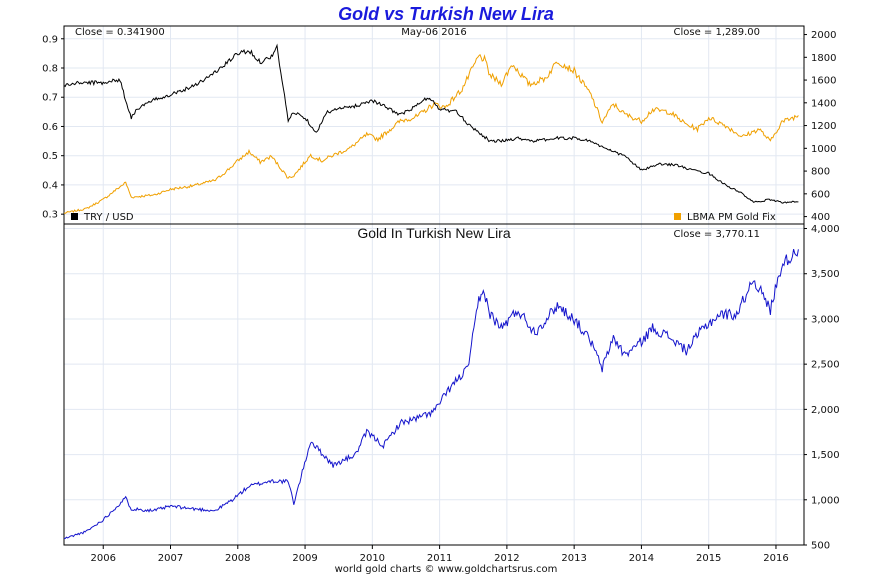 The width and height of the screenshot is (890, 575). I want to click on top-right-tick-label-1600: 1600, so click(823, 81).